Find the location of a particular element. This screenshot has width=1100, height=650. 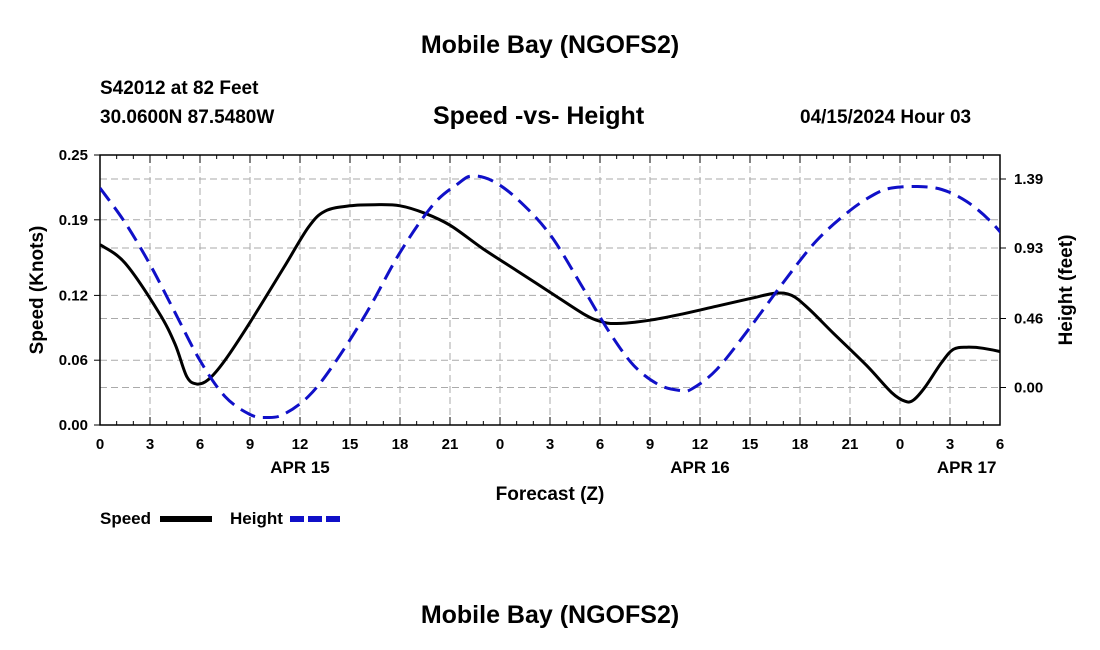

legend-height-label: Height is located at coordinates (256, 518).